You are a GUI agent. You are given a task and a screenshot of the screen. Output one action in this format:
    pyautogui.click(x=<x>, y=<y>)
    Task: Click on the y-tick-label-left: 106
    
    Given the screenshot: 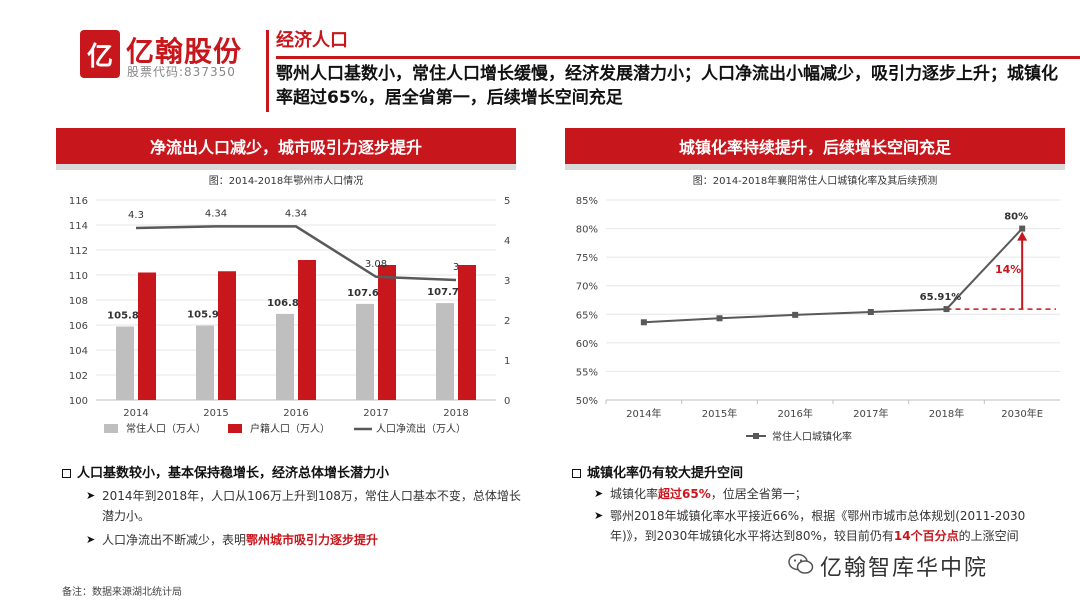 What is the action you would take?
    pyautogui.click(x=78, y=326)
    